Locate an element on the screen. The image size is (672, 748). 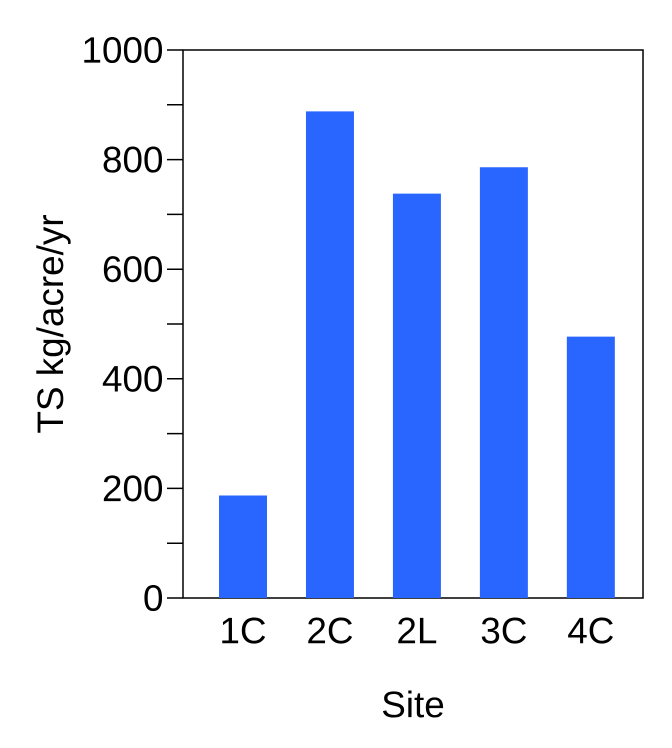
x-tick-label: 3C is located at coordinates (504, 631).